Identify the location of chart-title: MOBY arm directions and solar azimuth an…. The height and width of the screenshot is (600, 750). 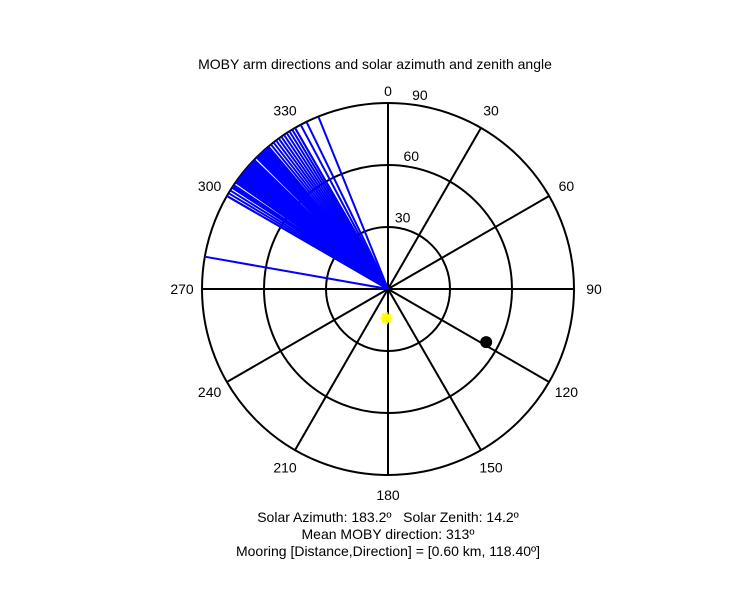
(375, 64).